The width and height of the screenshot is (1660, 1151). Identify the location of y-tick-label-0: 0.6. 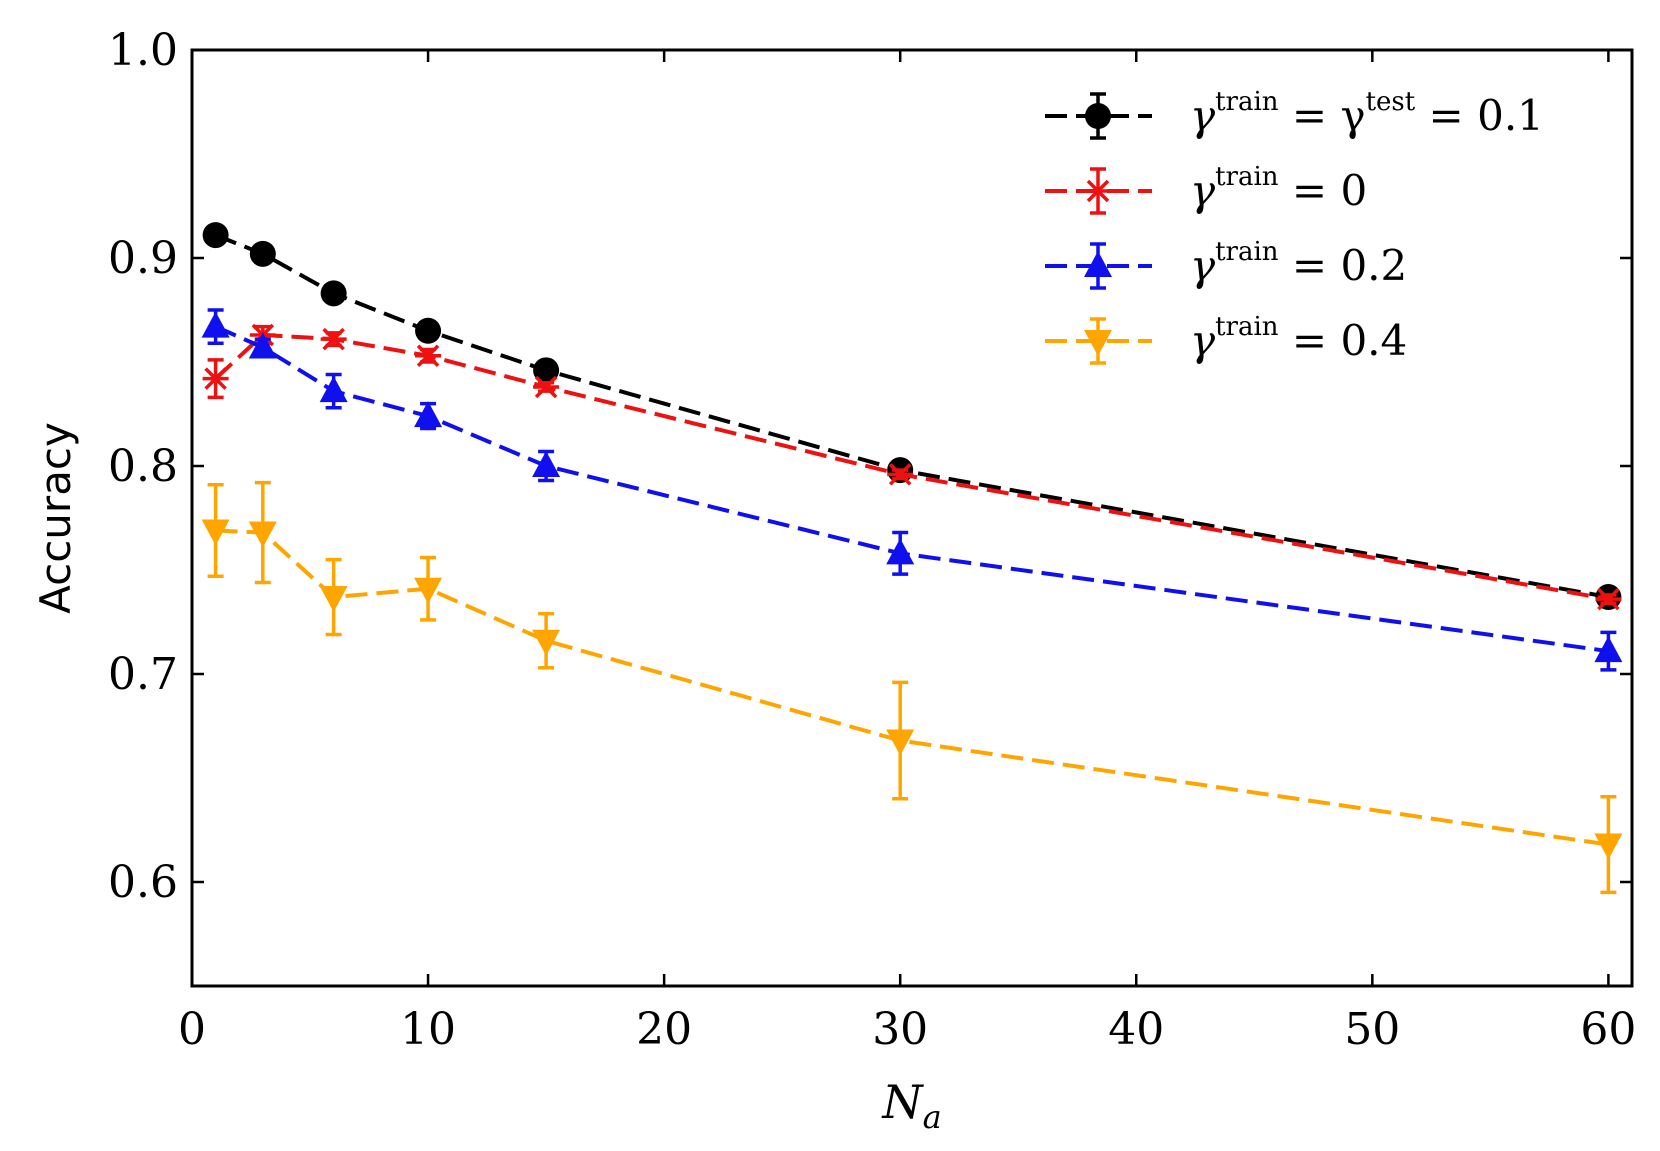
(143, 882).